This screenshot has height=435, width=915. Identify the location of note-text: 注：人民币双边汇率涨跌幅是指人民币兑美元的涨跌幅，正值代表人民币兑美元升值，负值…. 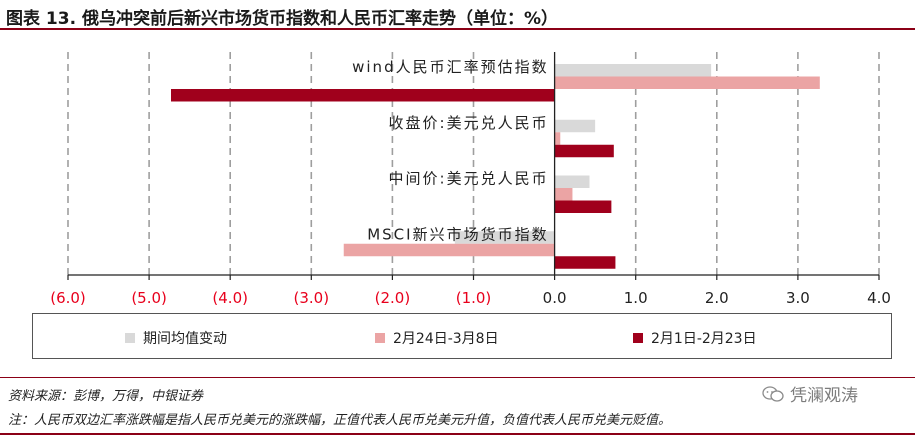
(340, 420).